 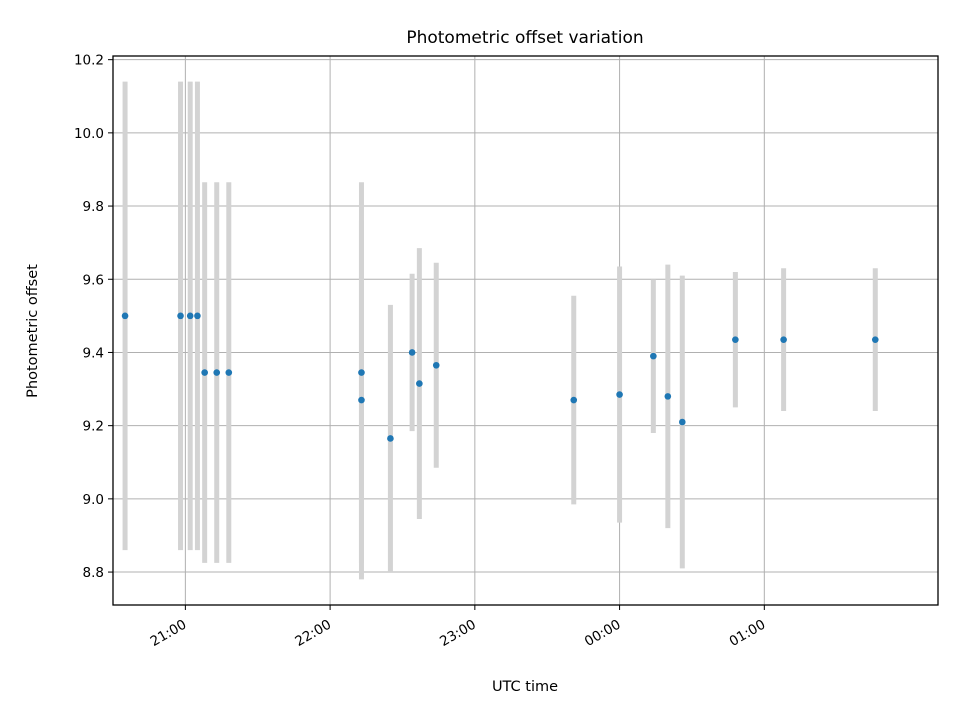 I want to click on chart-title: Photometric offset variation, so click(x=524, y=38).